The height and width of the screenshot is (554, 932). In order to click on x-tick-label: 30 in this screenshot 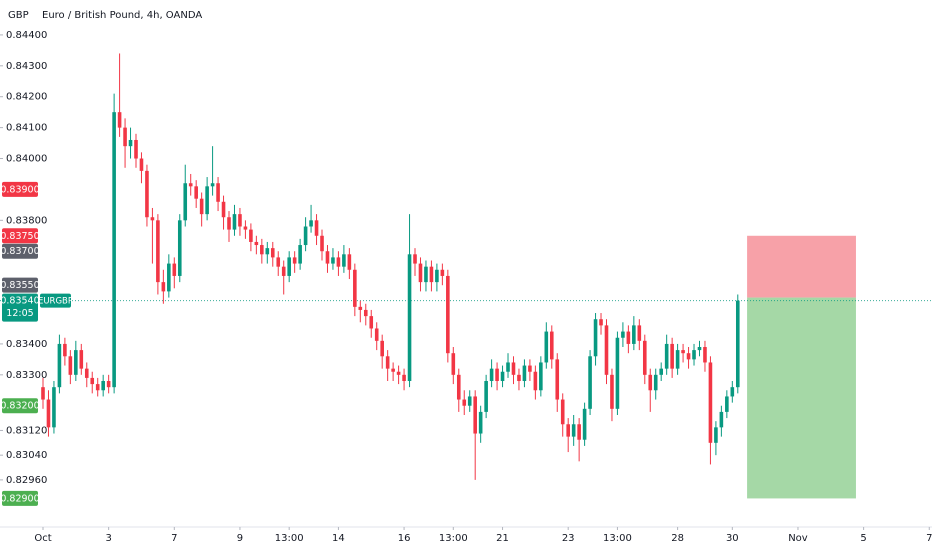, I will do `click(732, 538)`.